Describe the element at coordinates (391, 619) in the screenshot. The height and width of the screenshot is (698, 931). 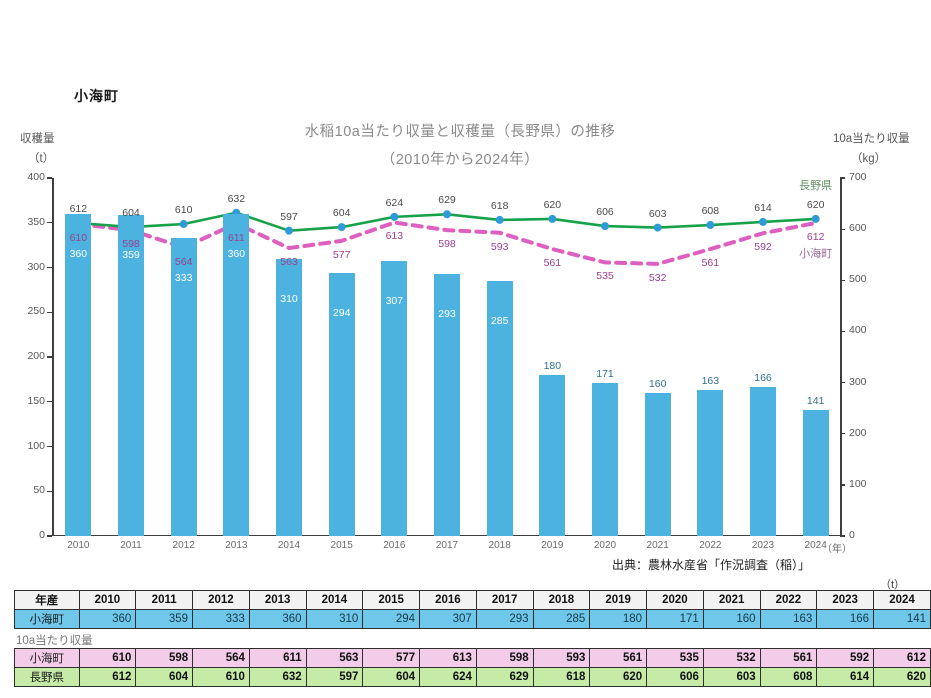
I see `table-cell: 294` at that location.